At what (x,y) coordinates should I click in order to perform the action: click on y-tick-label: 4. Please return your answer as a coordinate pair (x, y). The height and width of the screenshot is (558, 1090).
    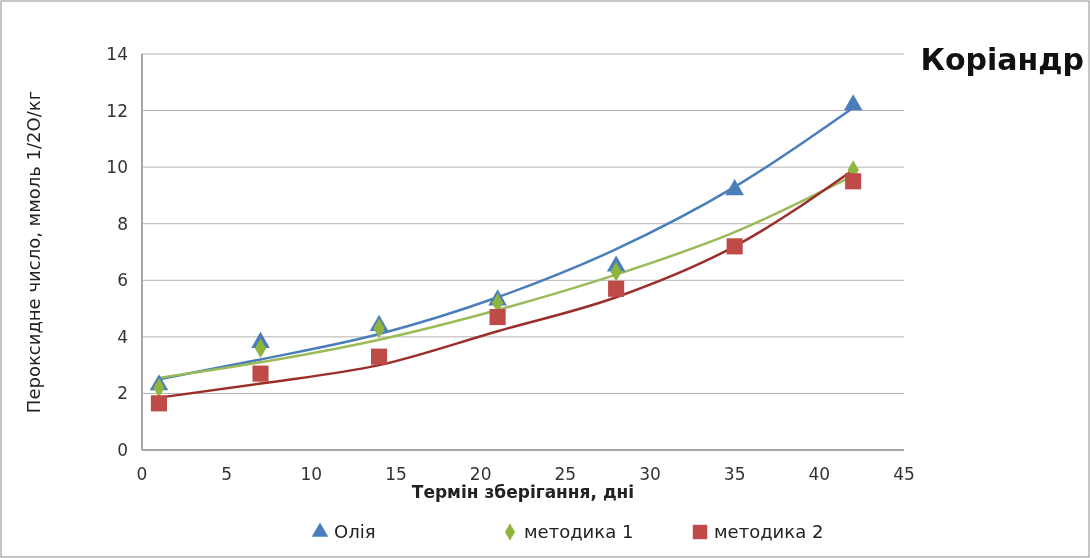
    Looking at the image, I should click on (122, 336).